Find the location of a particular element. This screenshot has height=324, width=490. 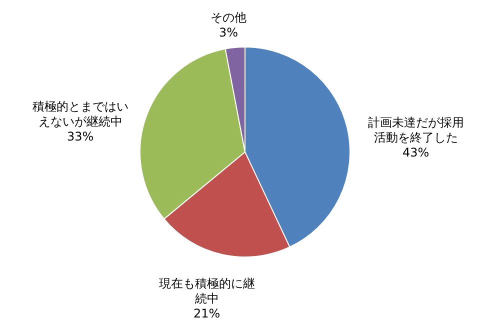

data-label: 3% is located at coordinates (228, 33).